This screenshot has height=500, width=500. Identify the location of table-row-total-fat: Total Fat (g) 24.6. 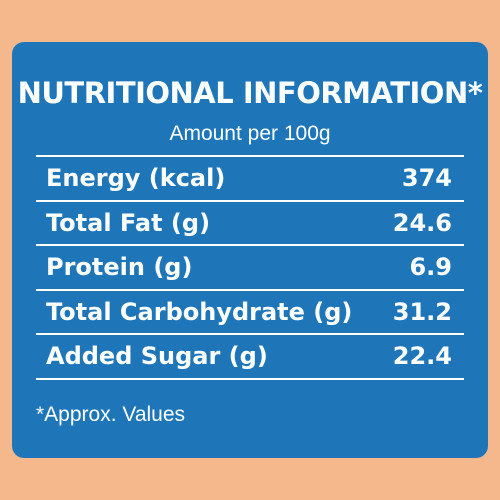
(250, 224).